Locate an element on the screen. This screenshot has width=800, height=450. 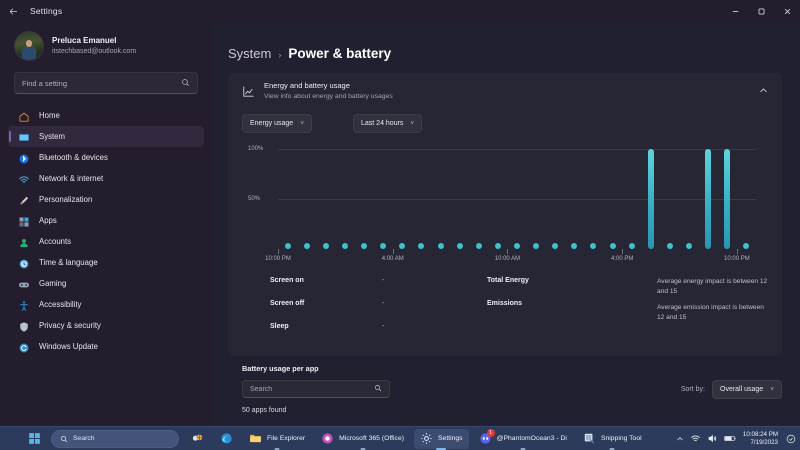
sidebar-item-label: Accounts is located at coordinates (55, 241).